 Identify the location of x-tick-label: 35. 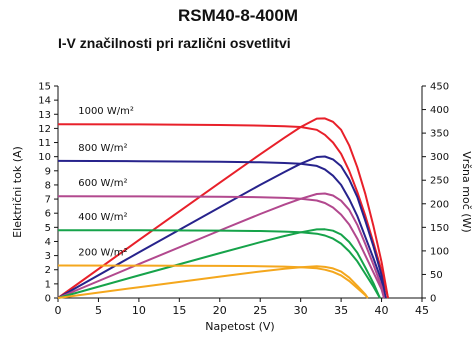
(341, 310).